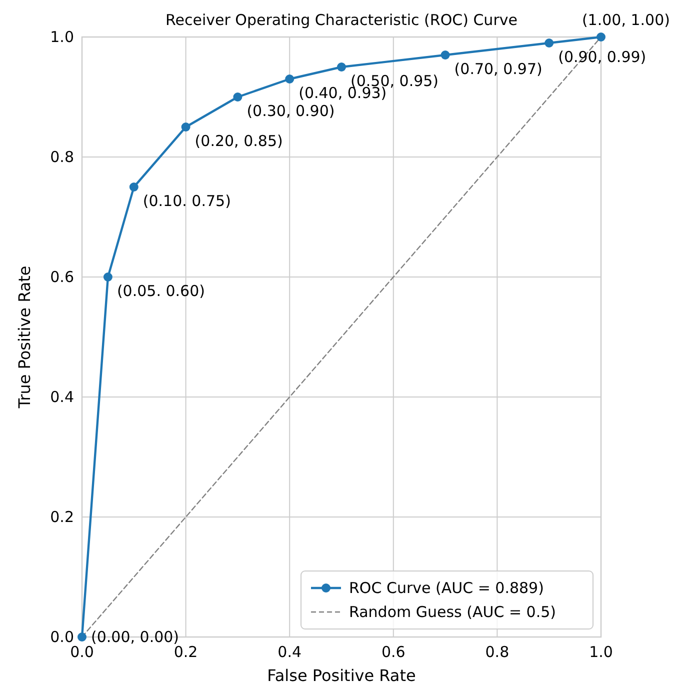 This screenshot has width=673, height=690. What do you see at coordinates (393, 652) in the screenshot?
I see `x-tick-label: 0.6` at bounding box center [393, 652].